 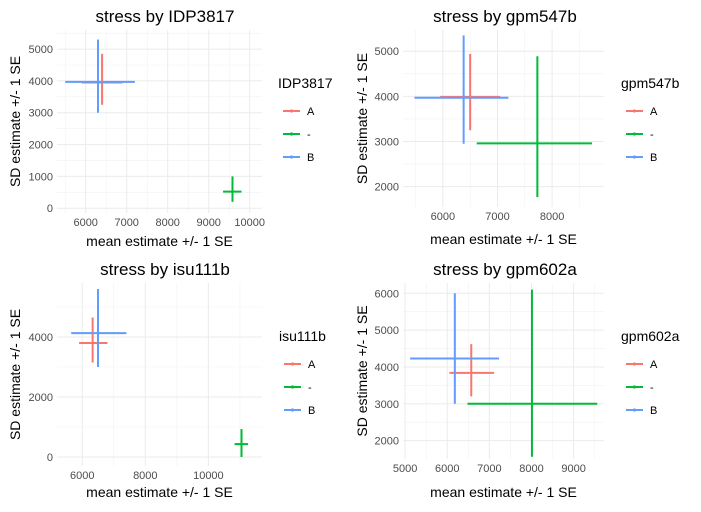 What do you see at coordinates (302, 336) in the screenshot?
I see `legend-title: isu111b` at bounding box center [302, 336].